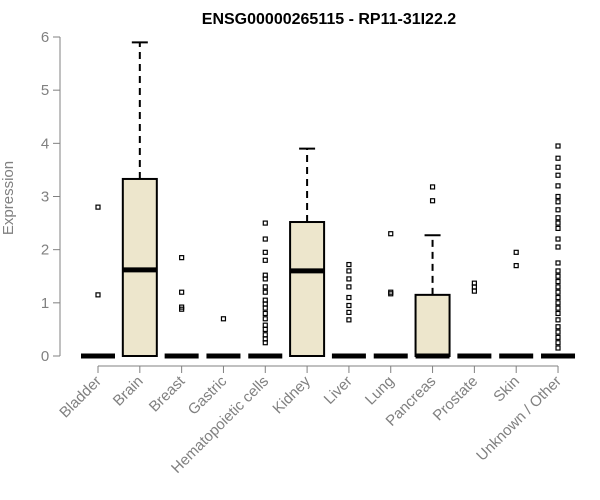 The image size is (600, 500). I want to click on box-skin, so click(516, 304).